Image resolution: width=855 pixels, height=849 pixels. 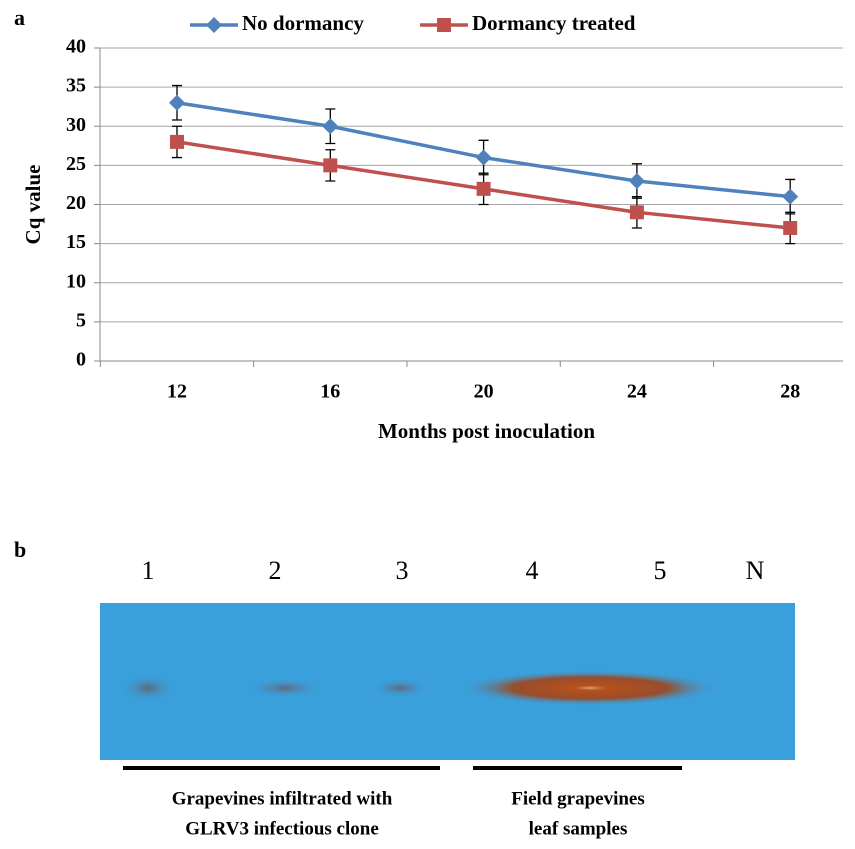 I want to click on lane-label: 2, so click(x=275, y=570).